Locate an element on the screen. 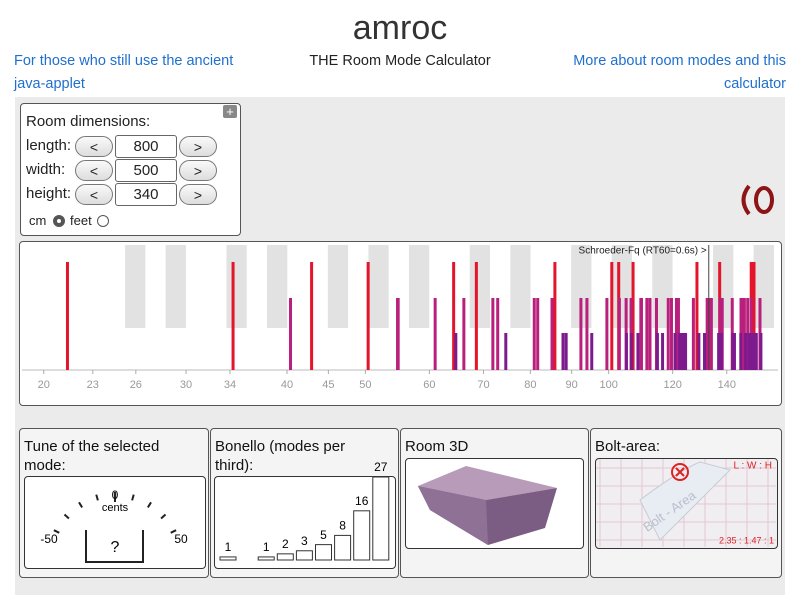 The height and width of the screenshot is (595, 800). x-tick-label: 23 is located at coordinates (93, 385).